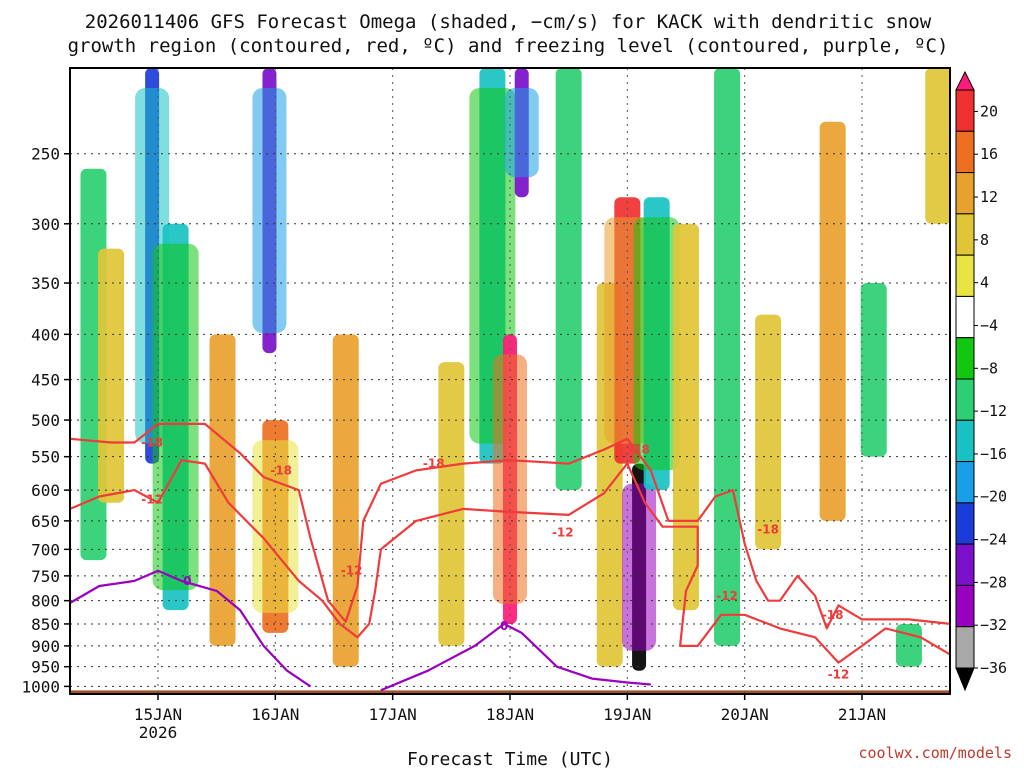 The image size is (1024, 768). What do you see at coordinates (158, 732) in the screenshot?
I see `x-tick-year: 2026` at bounding box center [158, 732].